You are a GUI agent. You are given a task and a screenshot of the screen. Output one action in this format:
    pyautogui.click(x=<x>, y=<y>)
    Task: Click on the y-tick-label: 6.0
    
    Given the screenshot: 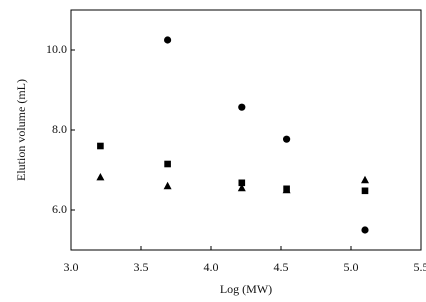 What is the action you would take?
    pyautogui.click(x=59, y=209)
    